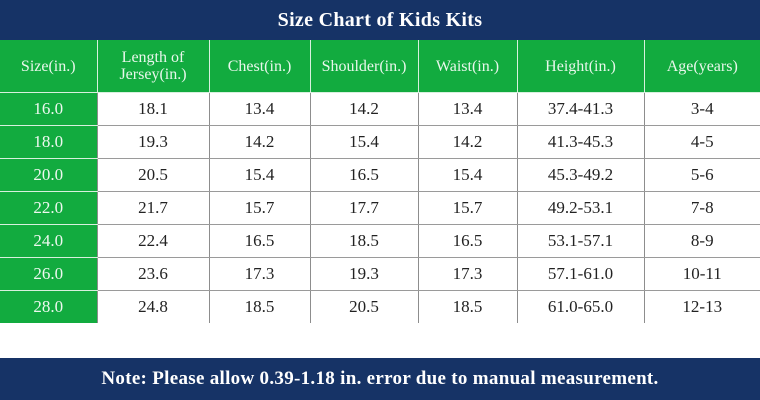  What do you see at coordinates (580, 306) in the screenshot?
I see `height-cell: 61.0-65.0` at bounding box center [580, 306].